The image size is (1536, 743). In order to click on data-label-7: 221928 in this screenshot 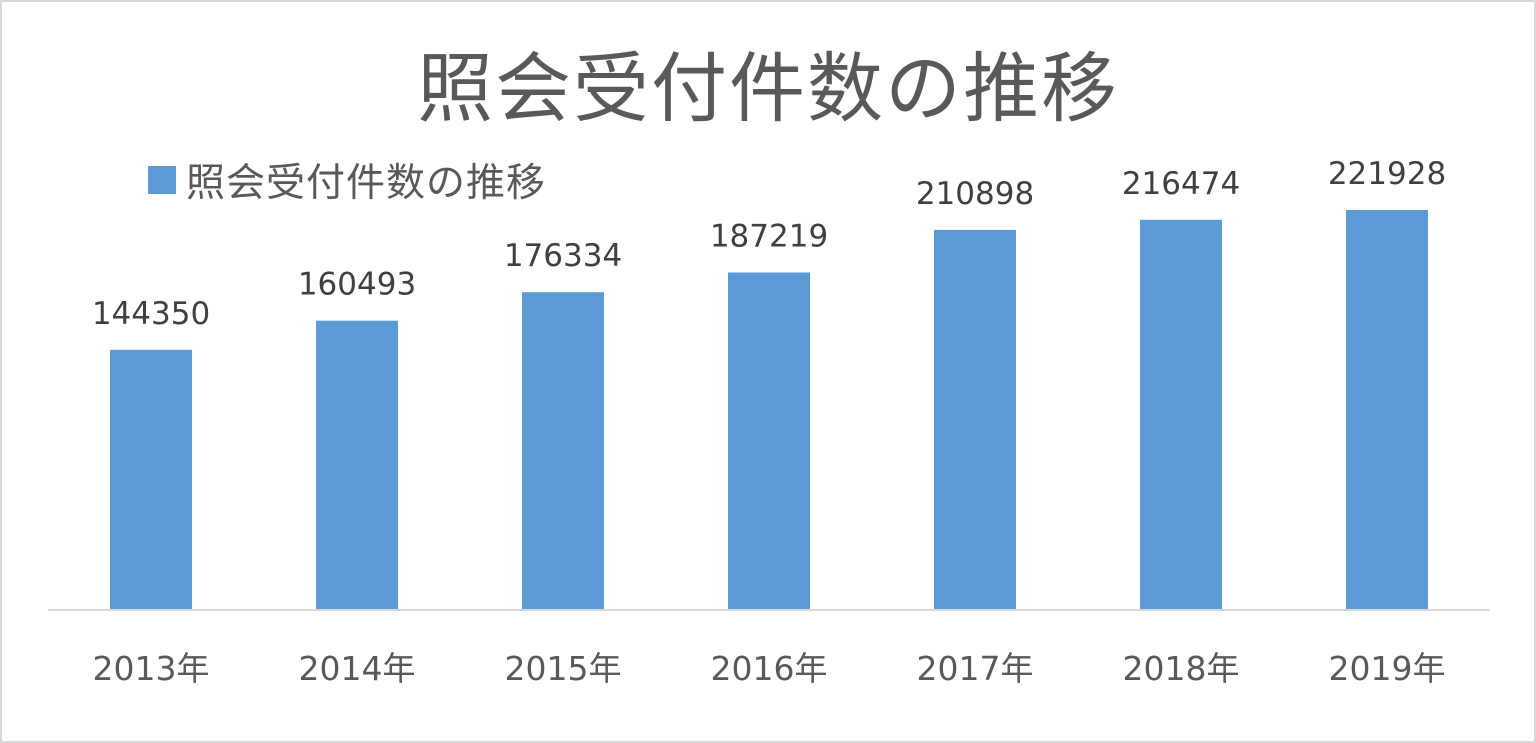, I will do `click(1387, 174)`.